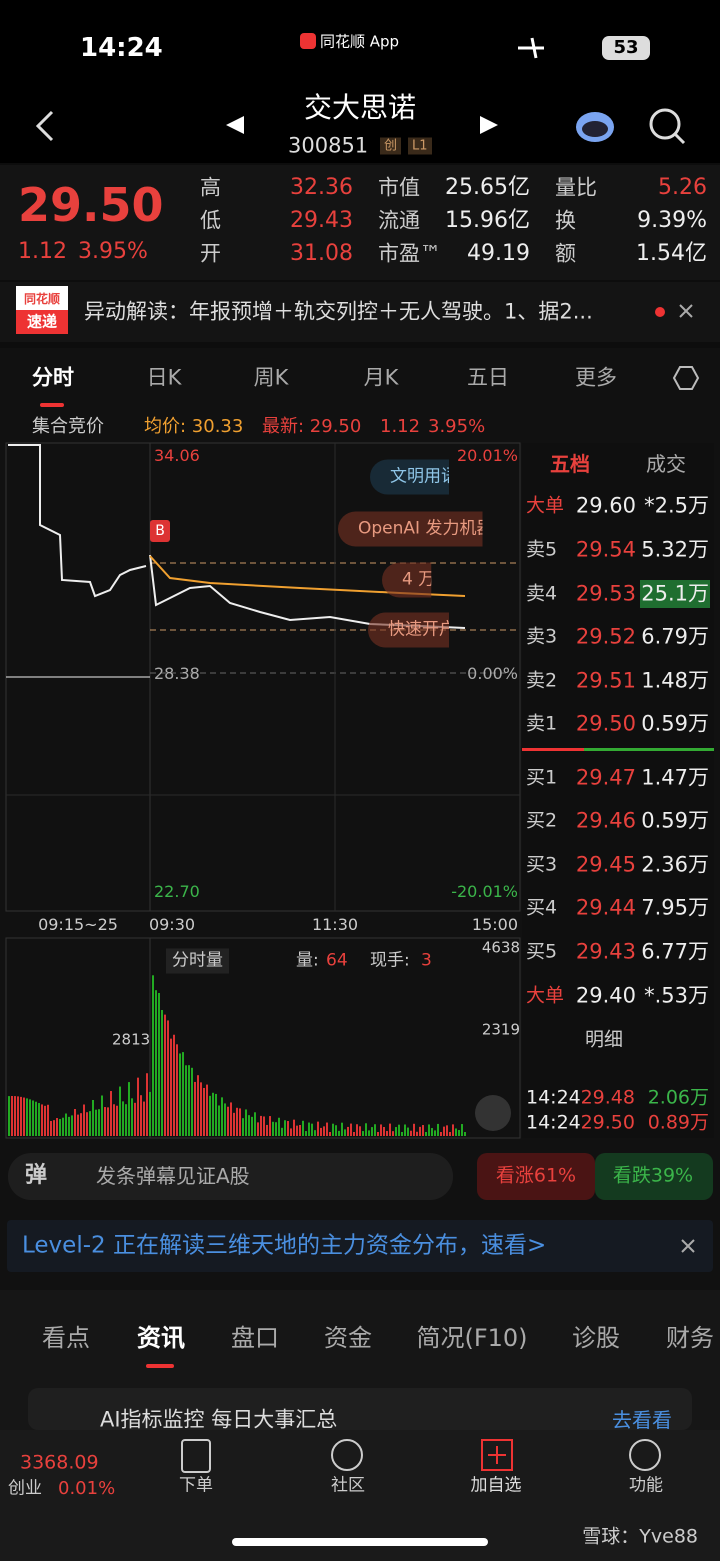  What do you see at coordinates (605, 951) in the screenshot?
I see `book-price: 29.43` at bounding box center [605, 951].